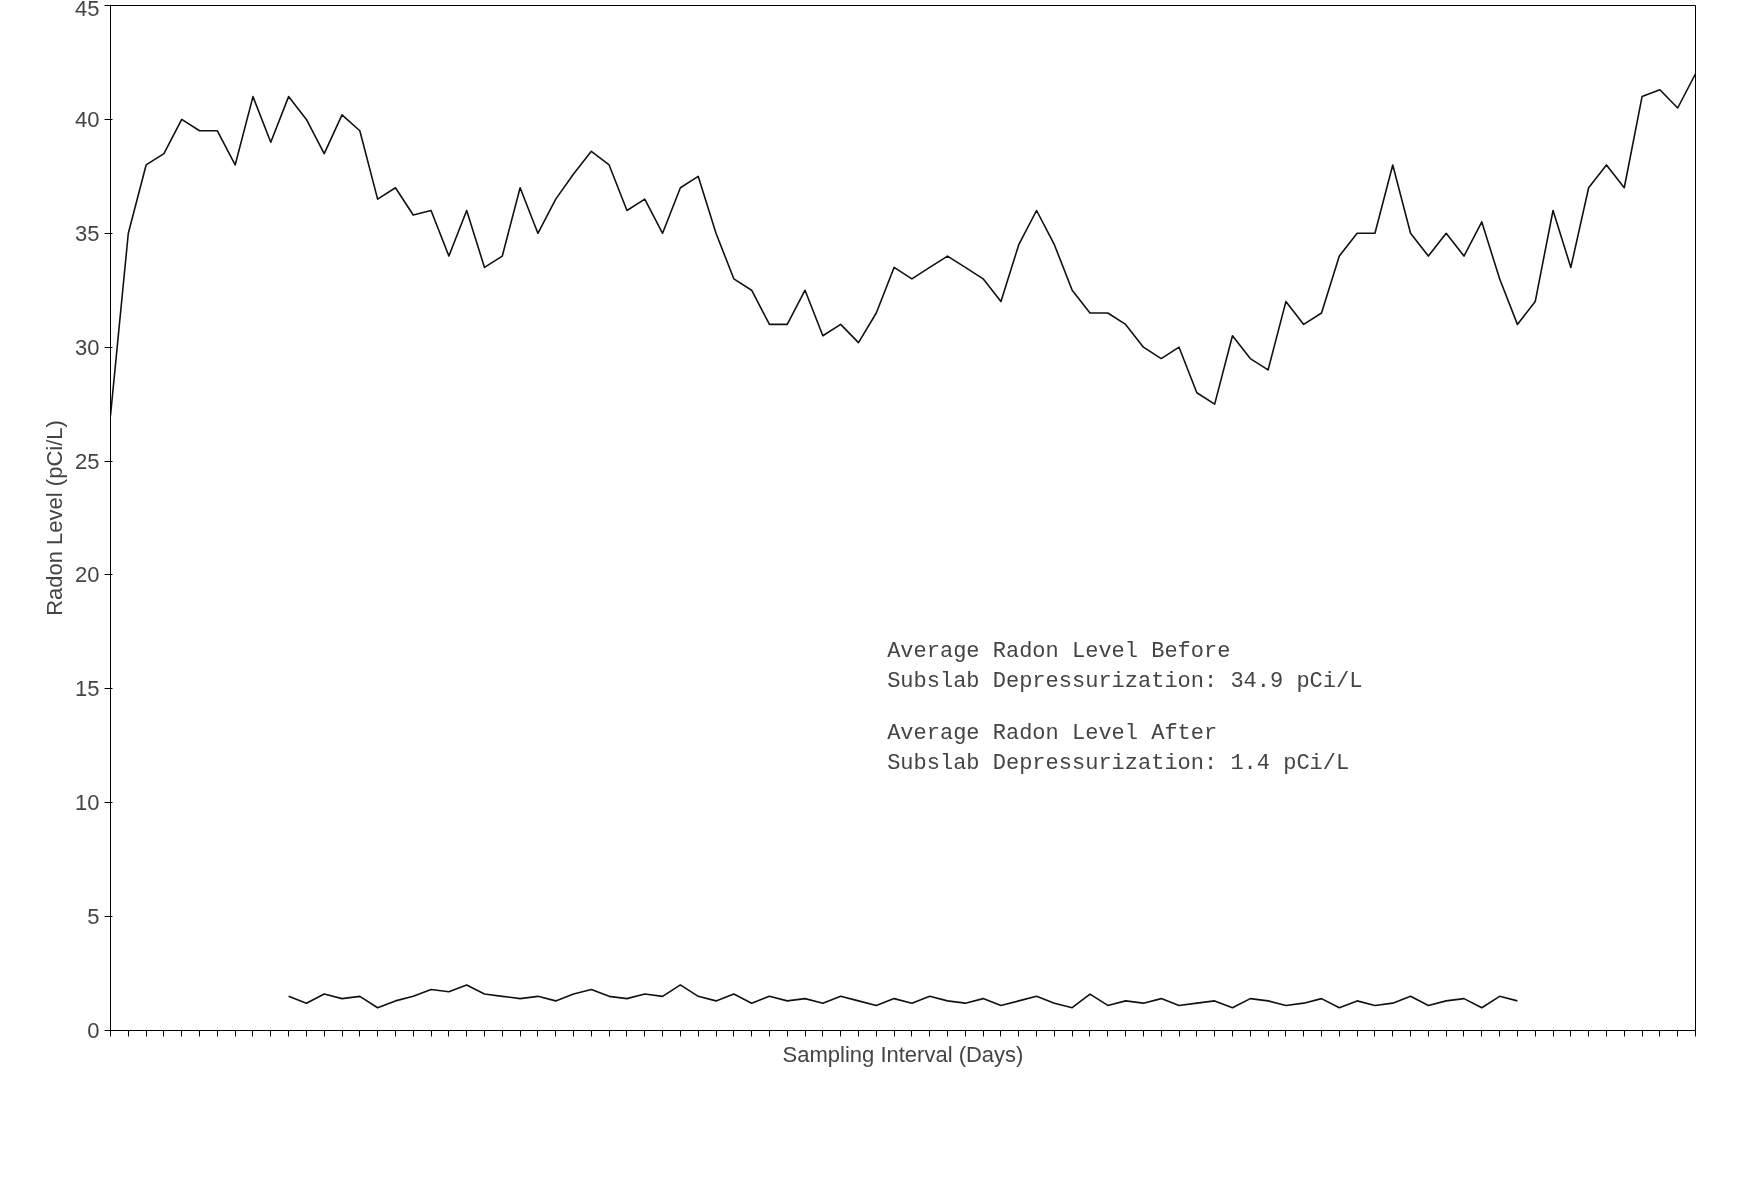 The height and width of the screenshot is (1191, 1737). I want to click on y-tick-label: 45, so click(87, 10).